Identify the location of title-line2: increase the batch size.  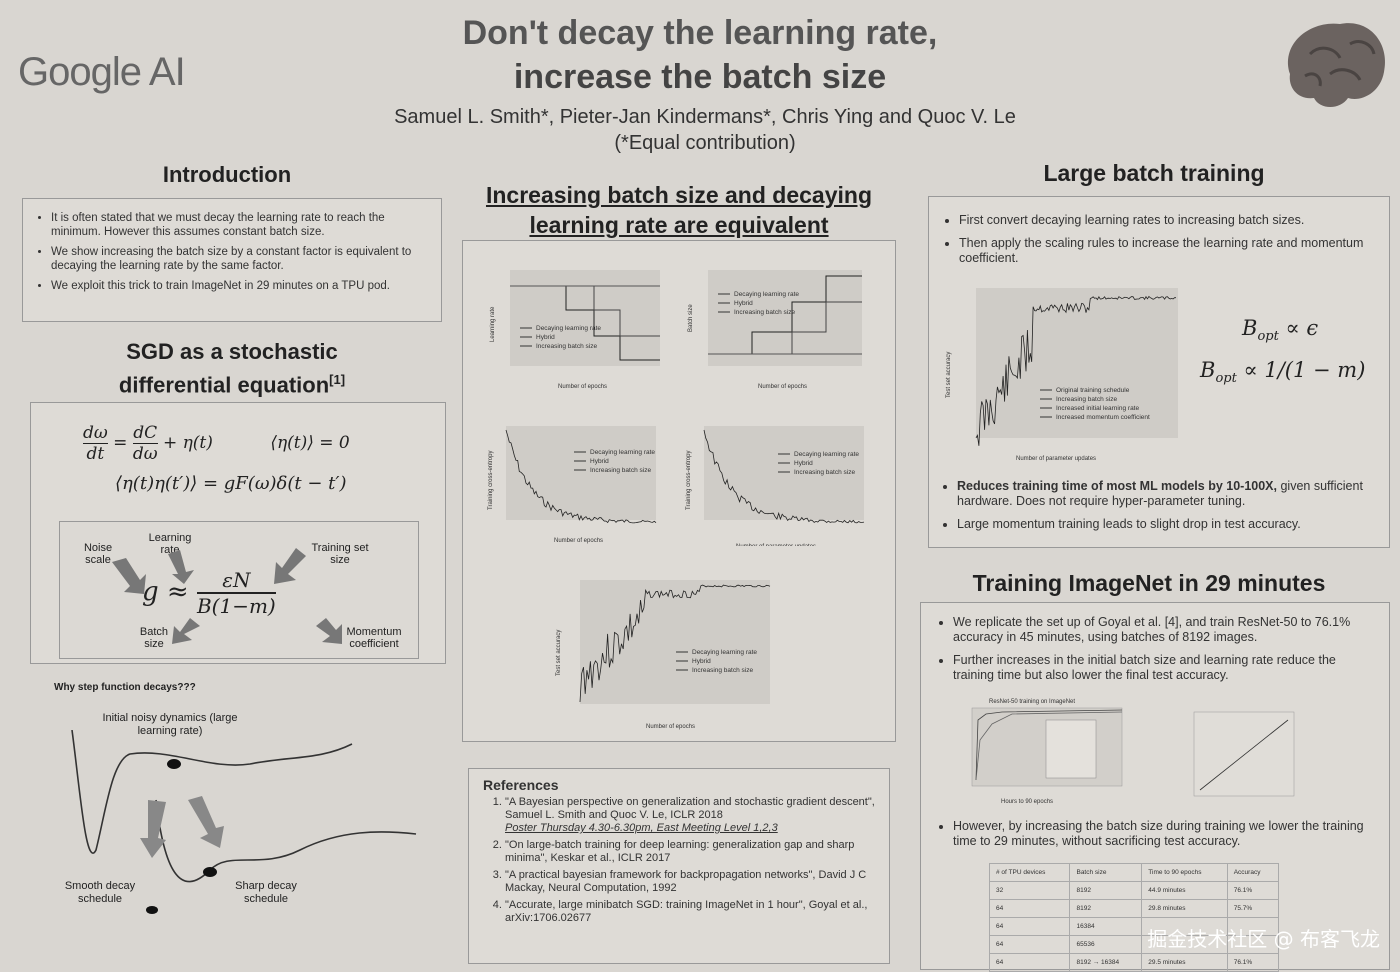
(700, 77).